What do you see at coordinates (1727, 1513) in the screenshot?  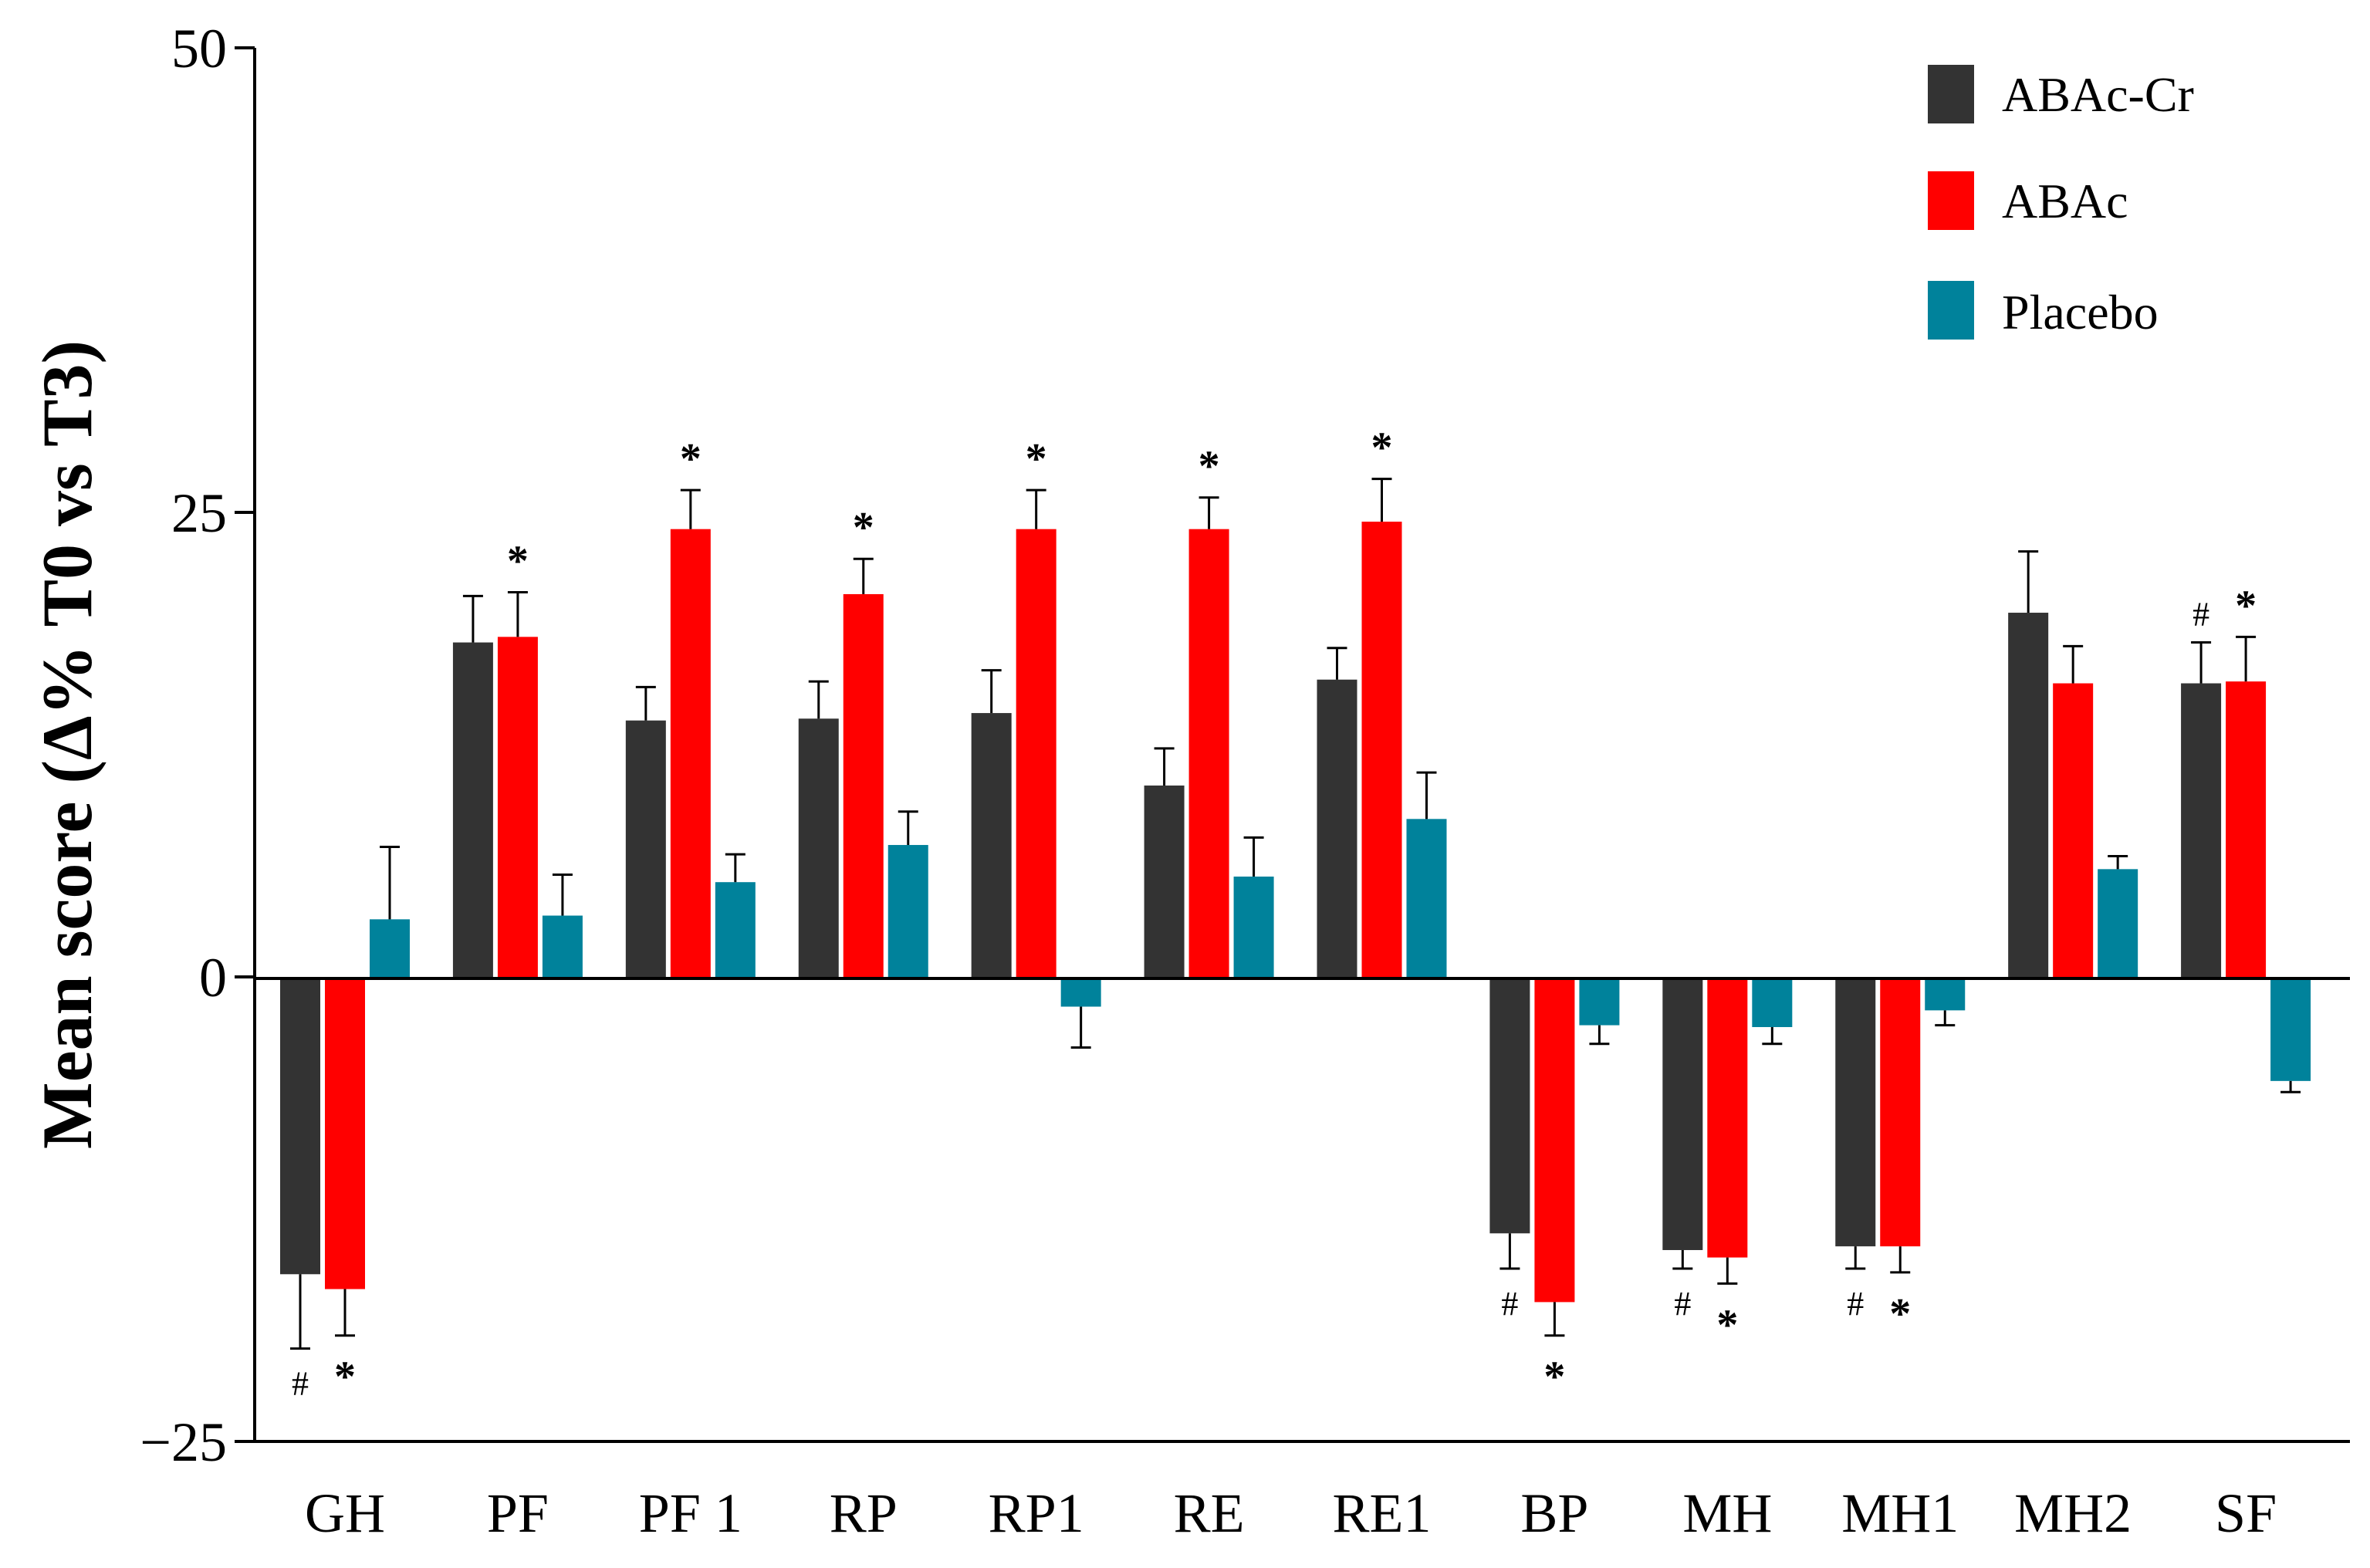 I see `x-tick-label: MH` at bounding box center [1727, 1513].